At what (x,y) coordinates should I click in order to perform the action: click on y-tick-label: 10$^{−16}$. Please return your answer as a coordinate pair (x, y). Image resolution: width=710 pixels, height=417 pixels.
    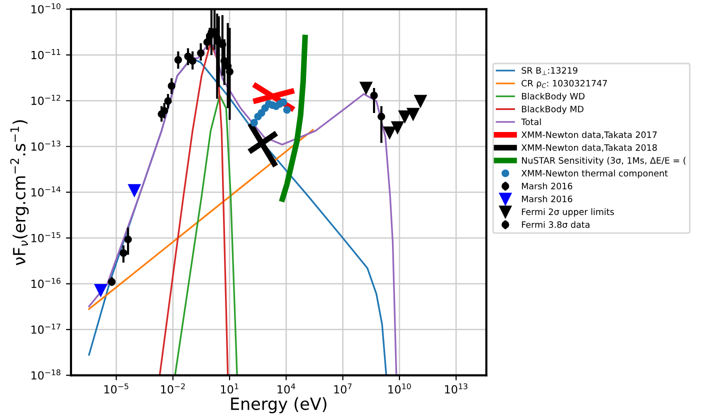
    Looking at the image, I should click on (46, 283).